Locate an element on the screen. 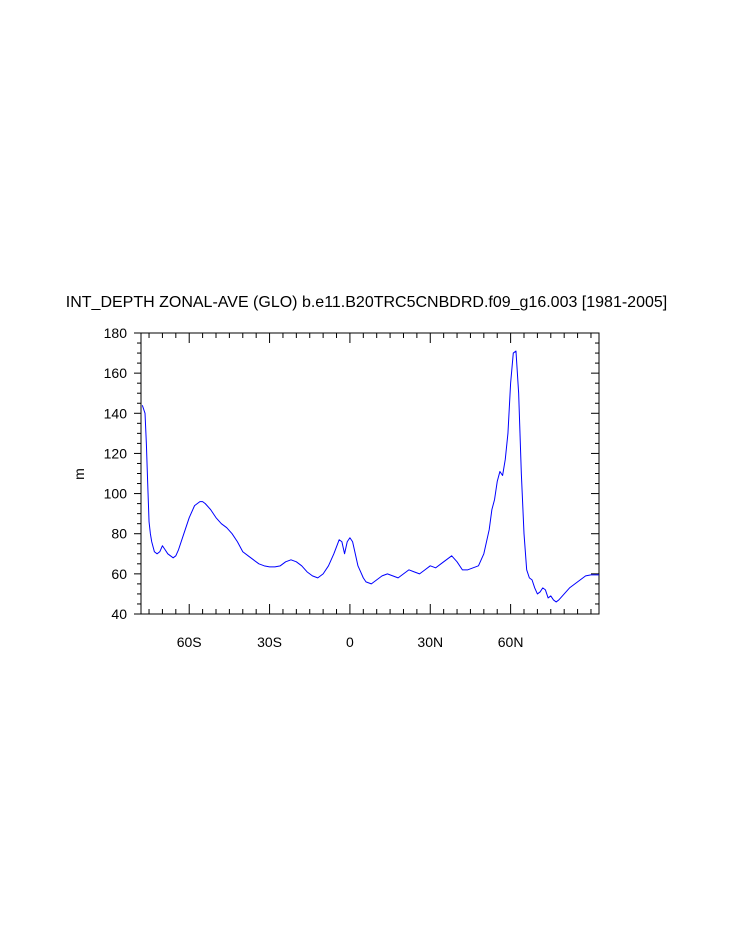 The width and height of the screenshot is (733, 945). x-tick-label: 60S is located at coordinates (189, 642).